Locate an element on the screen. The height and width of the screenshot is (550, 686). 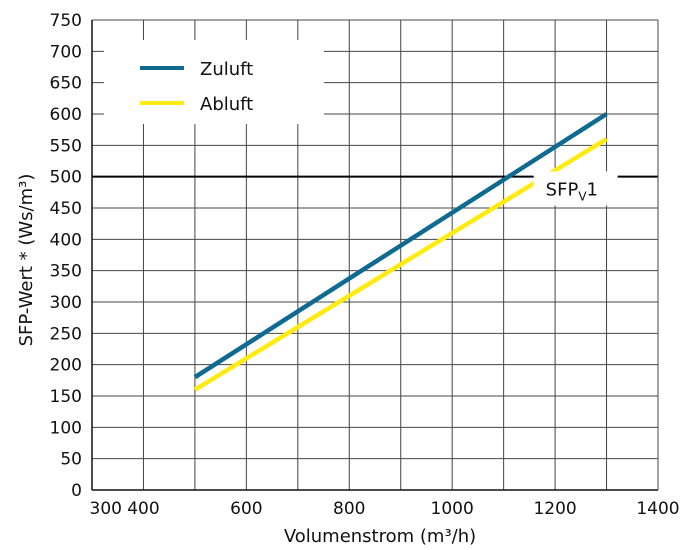
annotation-subscript: V is located at coordinates (582, 196).